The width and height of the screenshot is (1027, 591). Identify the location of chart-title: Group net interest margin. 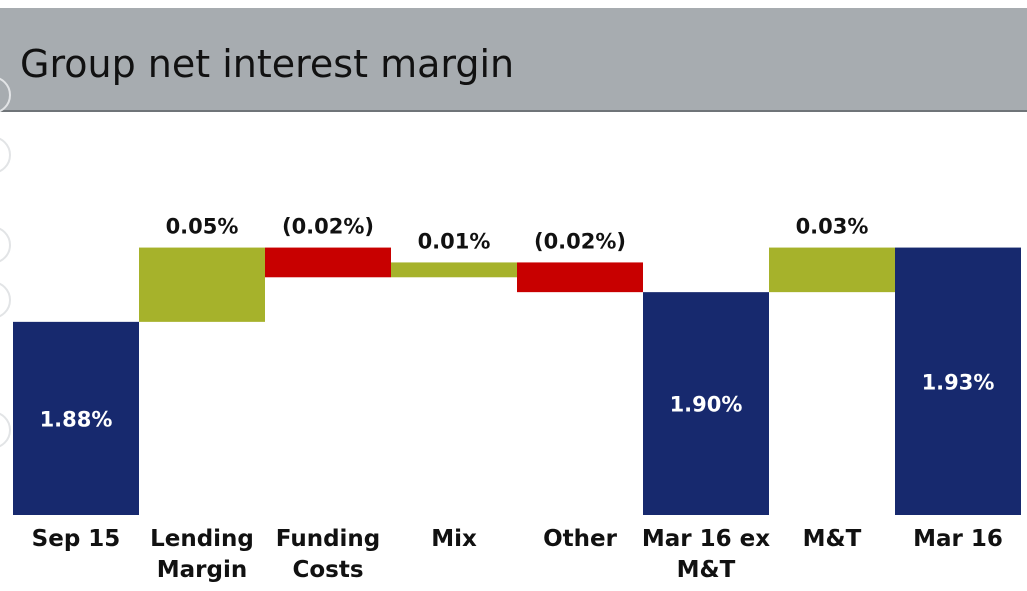
(267, 64).